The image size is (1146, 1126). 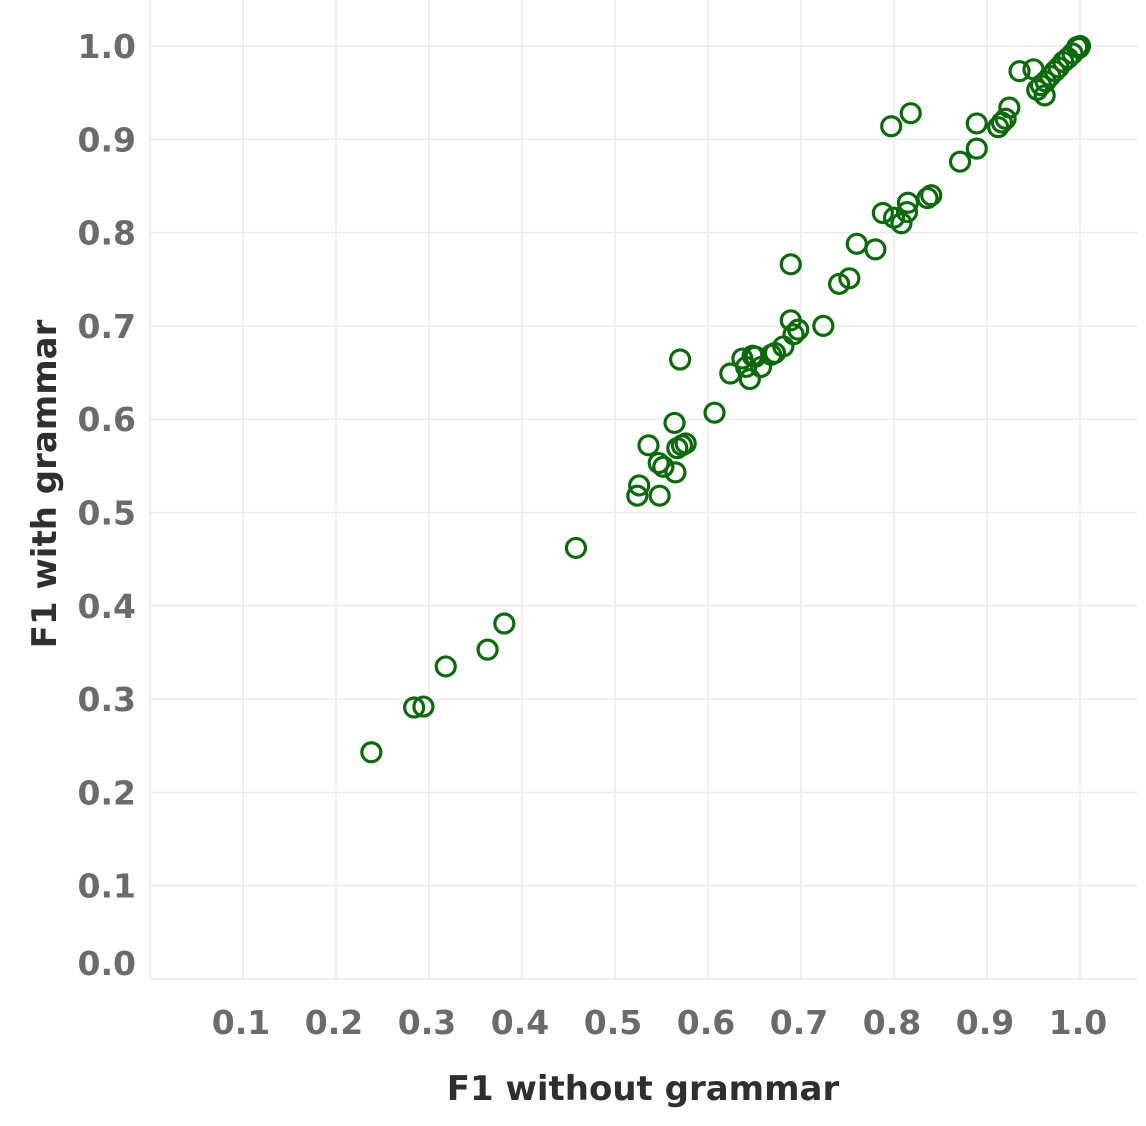 I want to click on x-axis-title: F1 without grammar, so click(x=643, y=1089).